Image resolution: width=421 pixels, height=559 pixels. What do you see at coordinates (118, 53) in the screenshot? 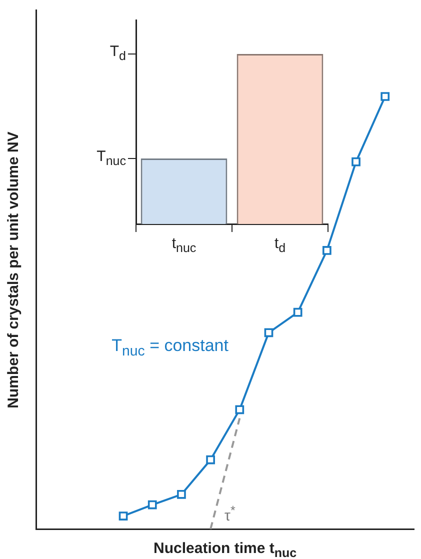
I see `text: T$_{d}$` at bounding box center [118, 53].